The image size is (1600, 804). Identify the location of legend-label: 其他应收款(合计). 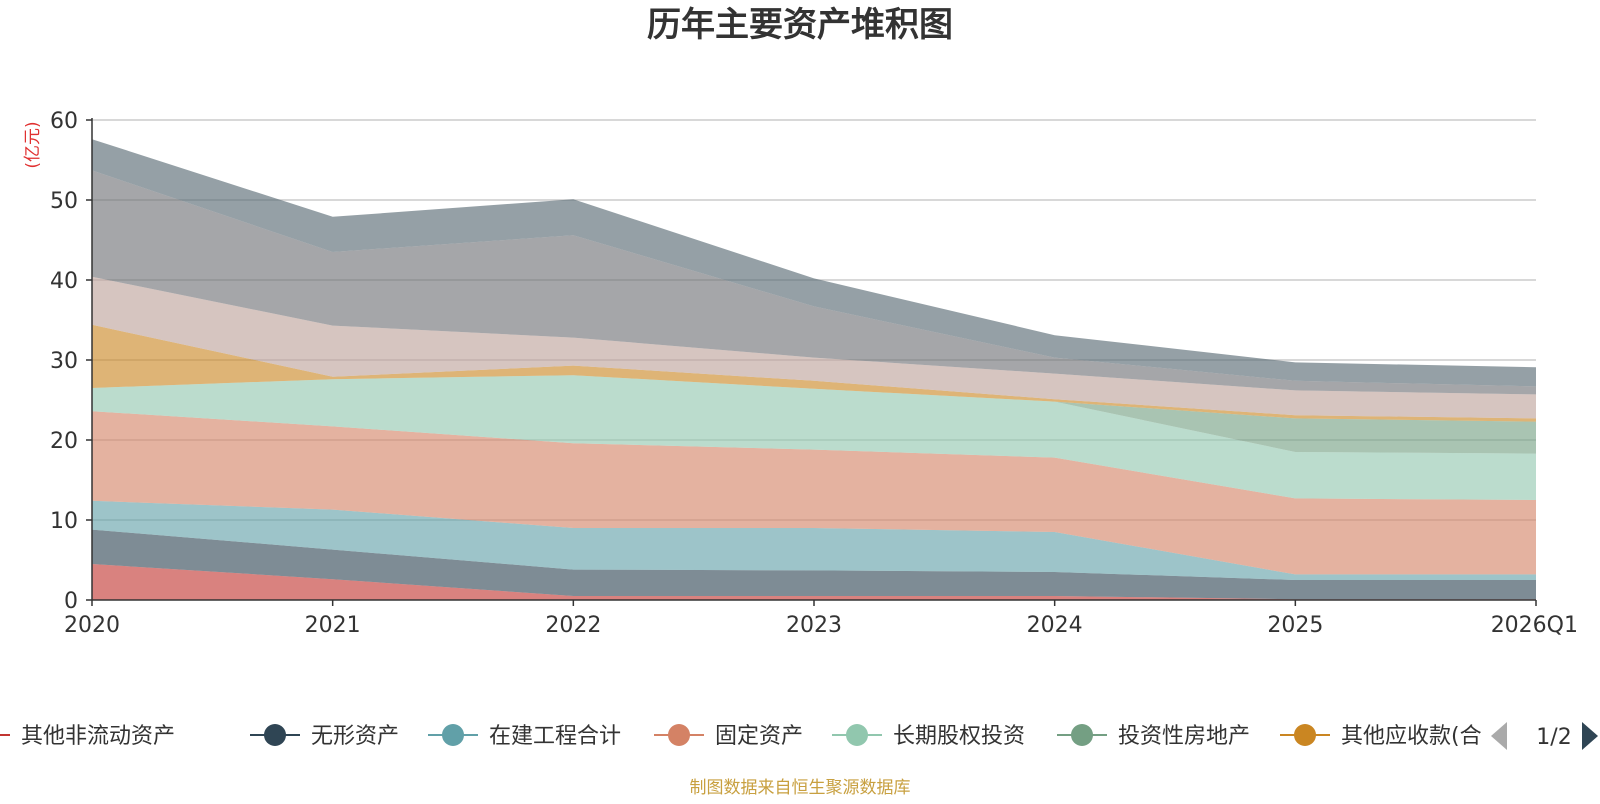
(1426, 736).